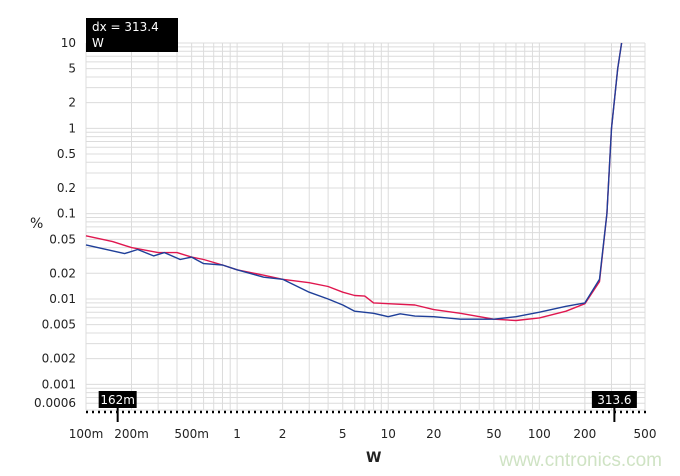 The width and height of the screenshot is (680, 476). What do you see at coordinates (580, 460) in the screenshot?
I see `watermark: www.cntronics.com` at bounding box center [580, 460].